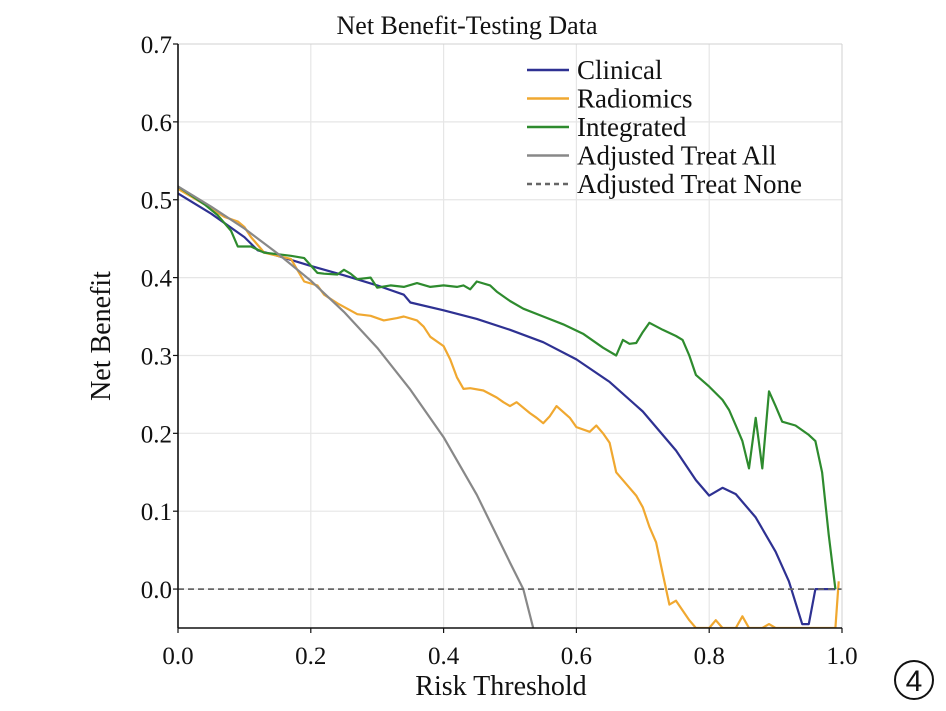  Describe the element at coordinates (101, 336) in the screenshot. I see `y-axis-title: Net Benefit` at that location.